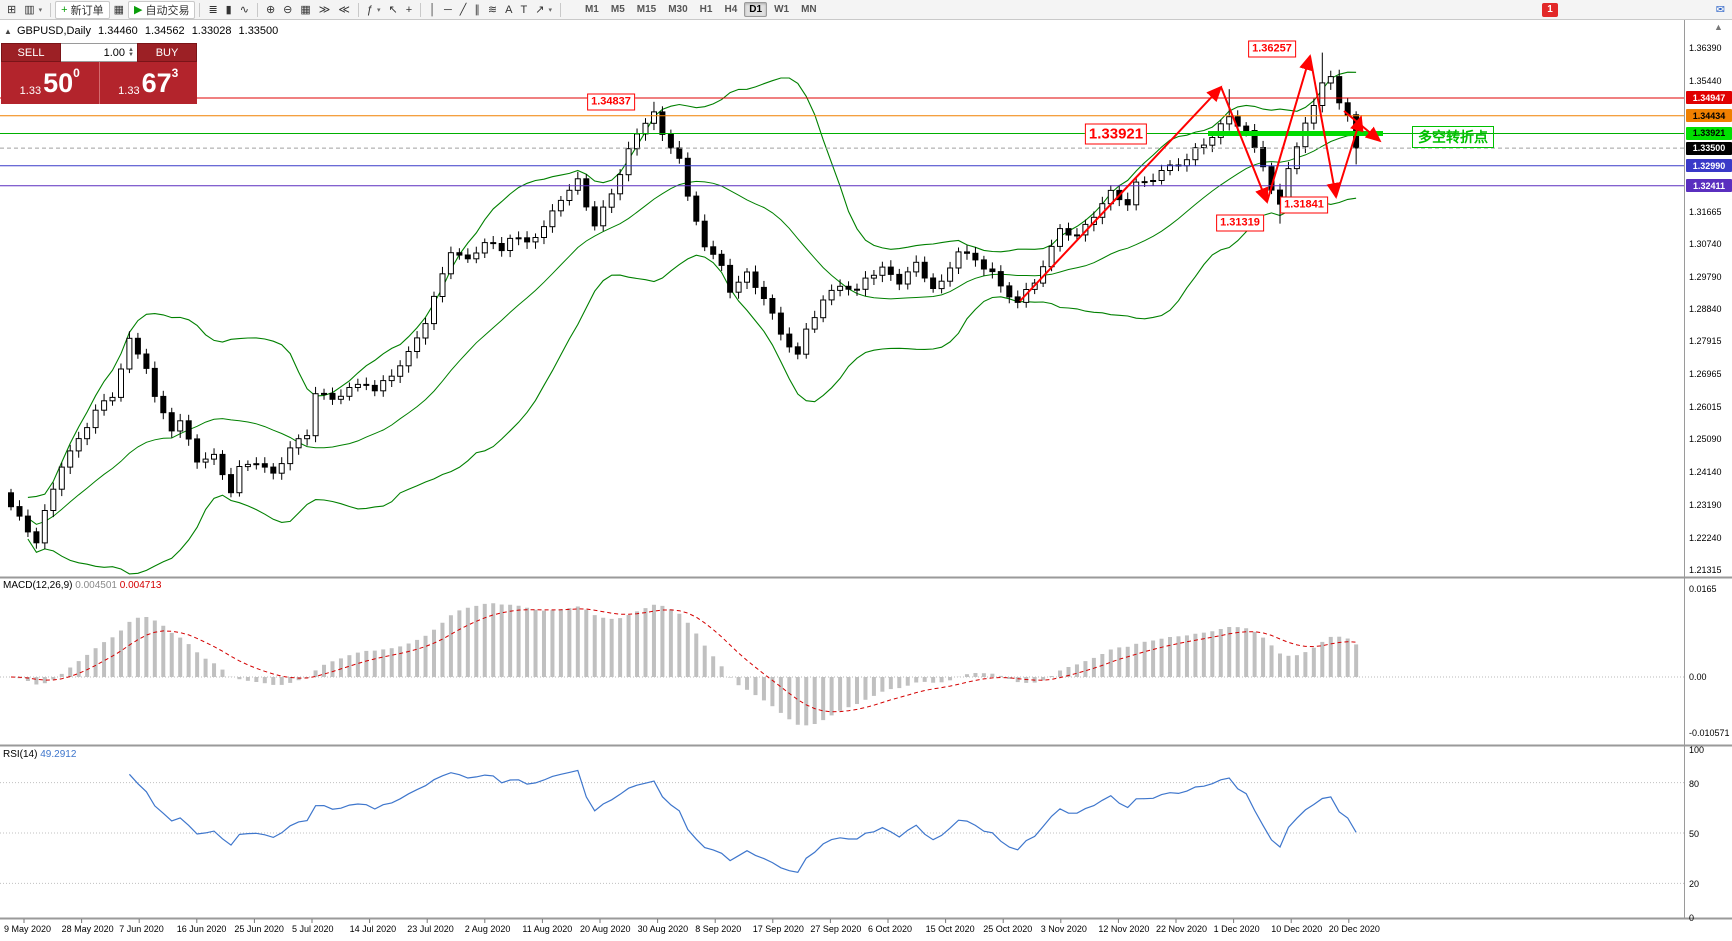 This screenshot has height=941, width=1732. What do you see at coordinates (890, 929) in the screenshot?
I see `date-axis-label: 6 Oct 2020` at bounding box center [890, 929].